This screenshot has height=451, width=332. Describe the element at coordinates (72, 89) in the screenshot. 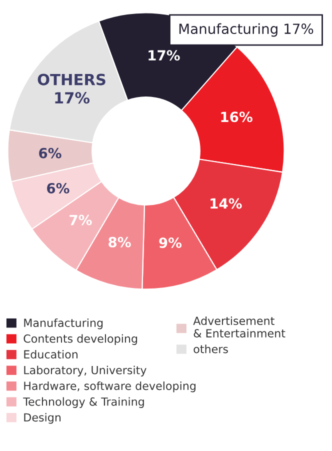

I see `data-label: OTHERS 17%` at that location.